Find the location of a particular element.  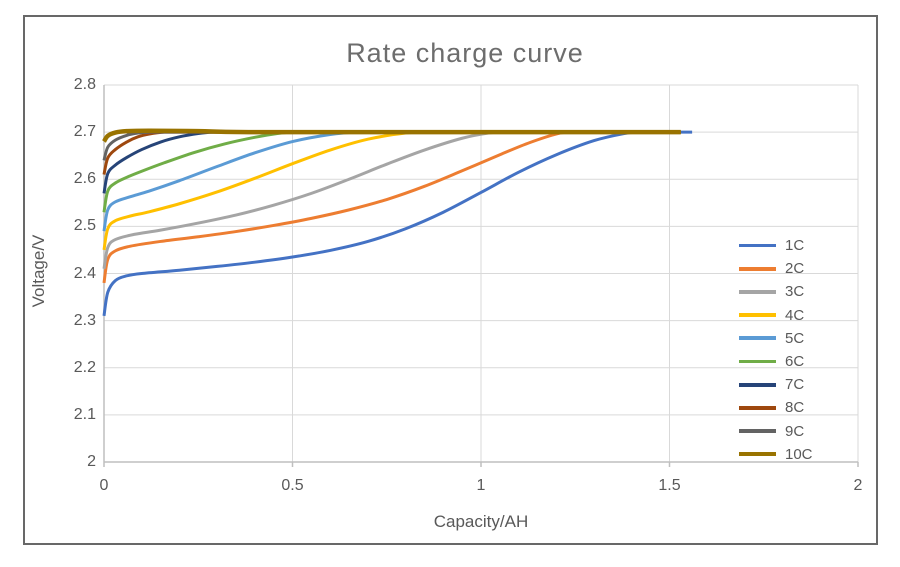

legend-item-6c: 6C is located at coordinates (776, 361).